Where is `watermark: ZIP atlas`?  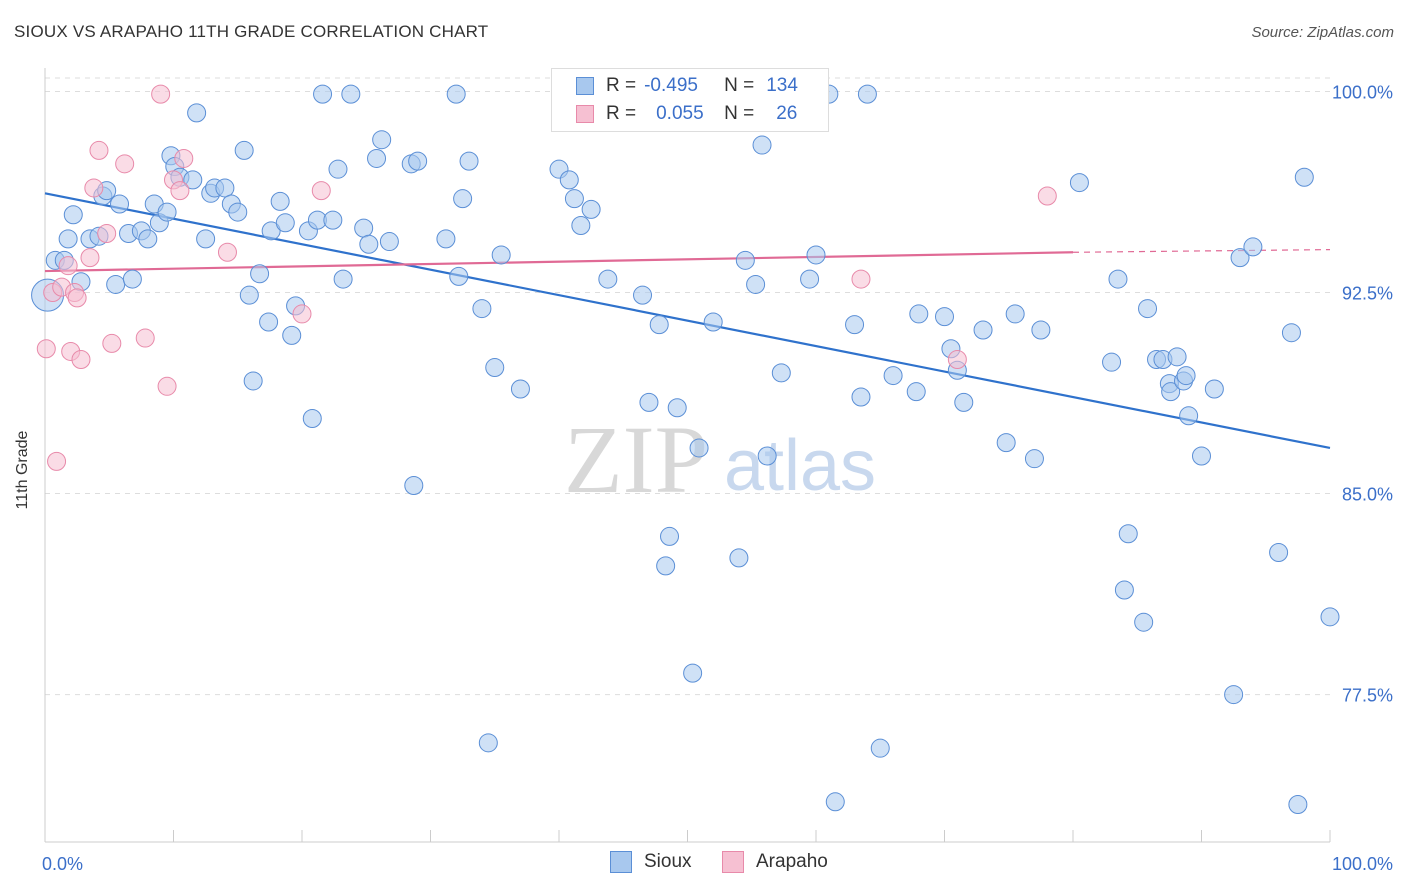 watermark: ZIP atlas is located at coordinates (720, 459).